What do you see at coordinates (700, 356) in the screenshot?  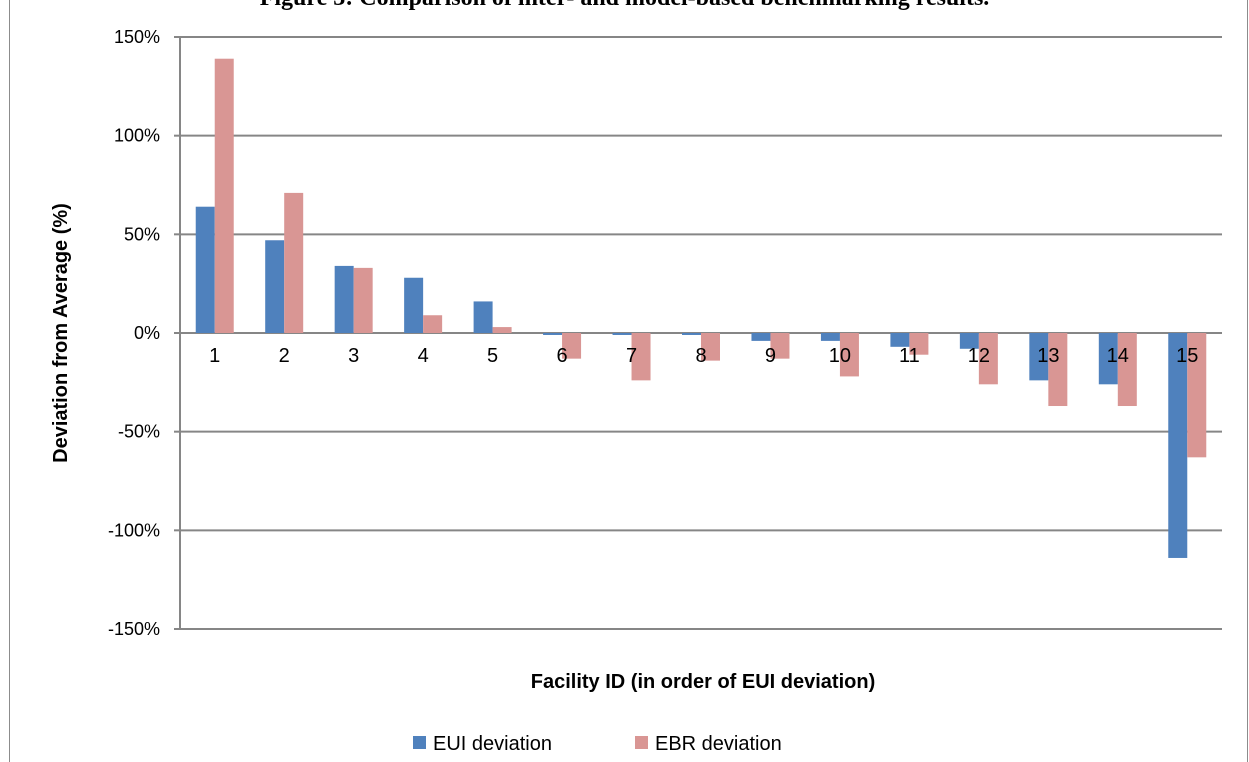 I see `category-label: 8` at bounding box center [700, 356].